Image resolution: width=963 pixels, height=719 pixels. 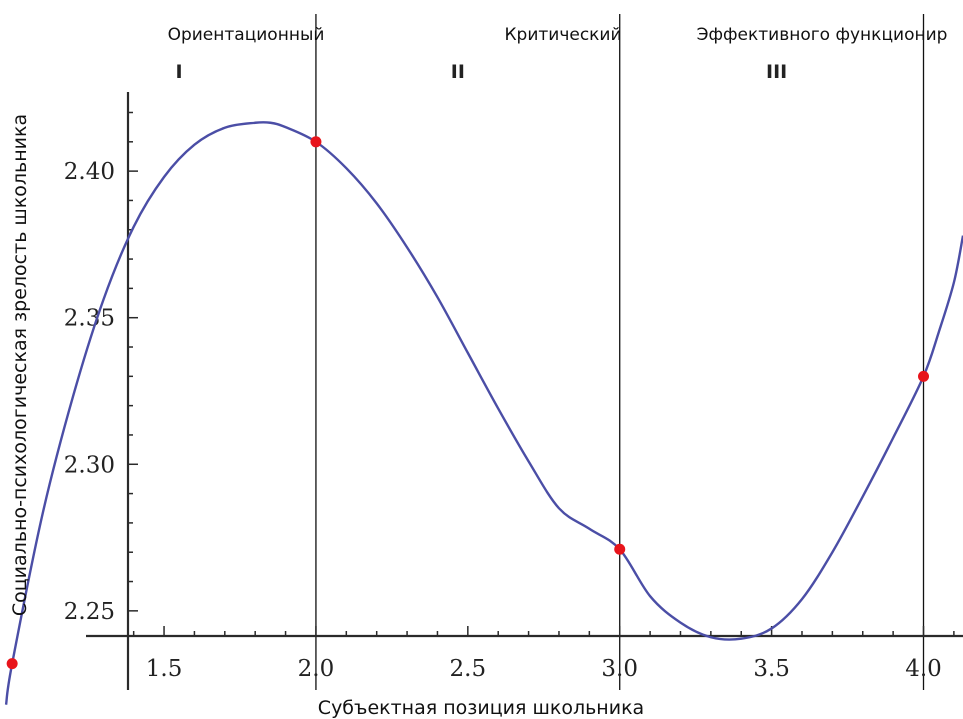 I want to click on zone-name-1: Ориентационный, so click(x=246, y=35).